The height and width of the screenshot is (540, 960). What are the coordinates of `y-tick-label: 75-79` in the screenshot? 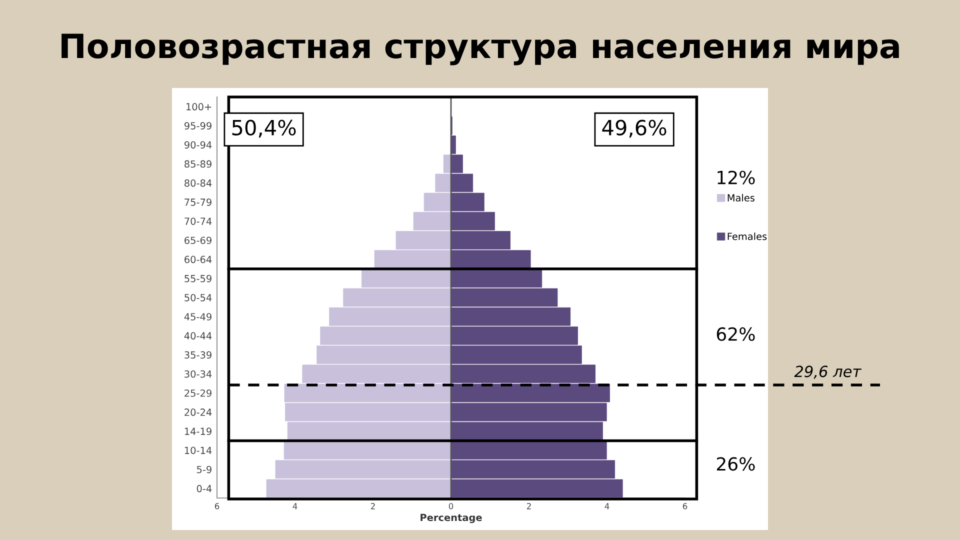 It's located at (198, 202).